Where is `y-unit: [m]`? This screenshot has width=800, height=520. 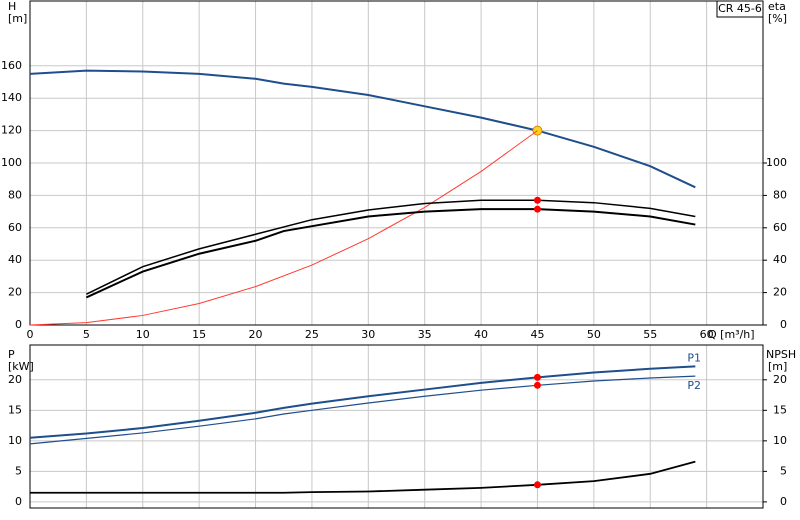 y-unit: [m] is located at coordinates (17, 18).